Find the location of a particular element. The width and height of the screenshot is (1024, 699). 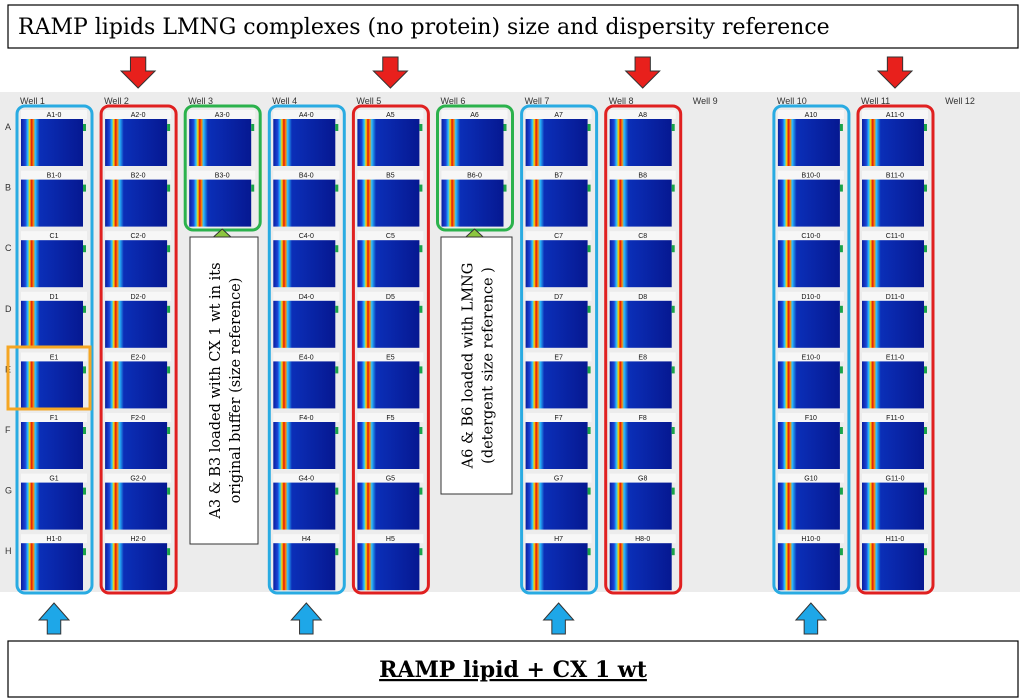

well-label: A3-0 is located at coordinates (222, 115).